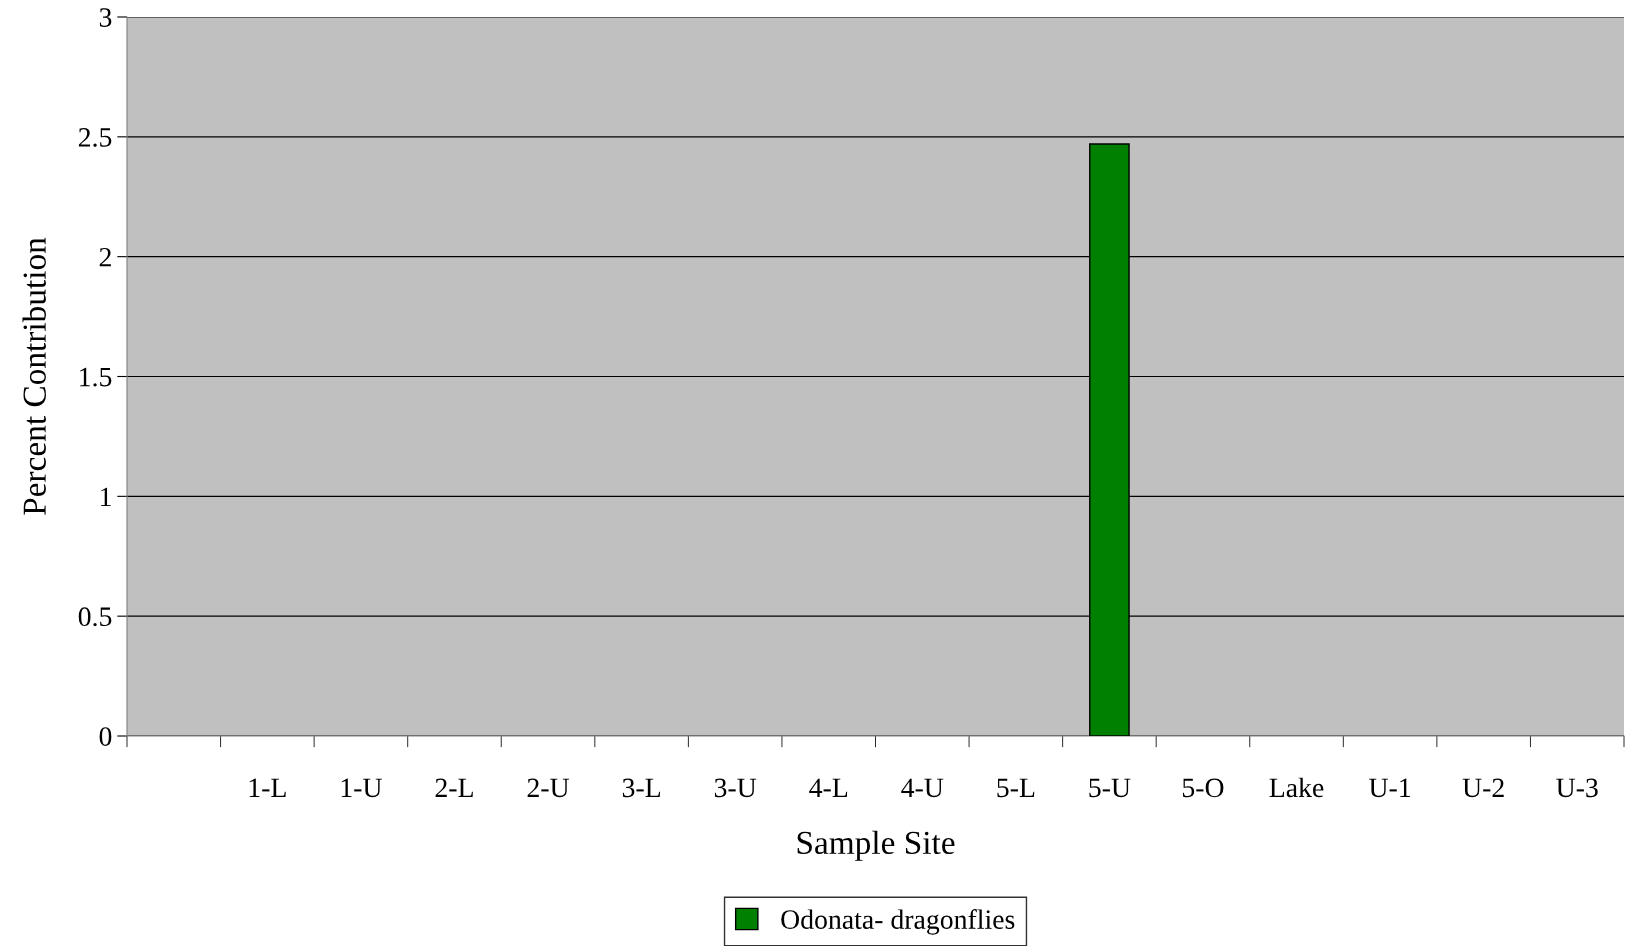 The height and width of the screenshot is (946, 1627). What do you see at coordinates (641, 788) in the screenshot?
I see `x-tick-label: 3-L` at bounding box center [641, 788].